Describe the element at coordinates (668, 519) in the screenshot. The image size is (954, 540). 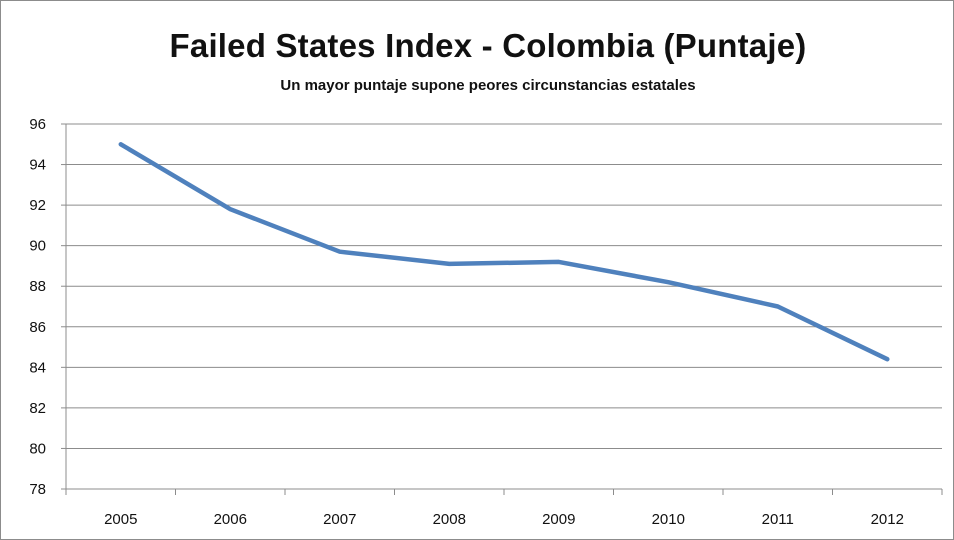
I see `x-tick-label: 2010` at that location.